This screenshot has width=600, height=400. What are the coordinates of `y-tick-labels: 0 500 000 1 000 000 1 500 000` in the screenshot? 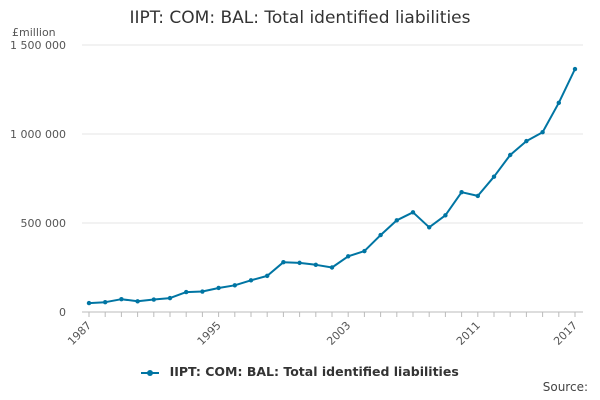 It's located at (38, 179).